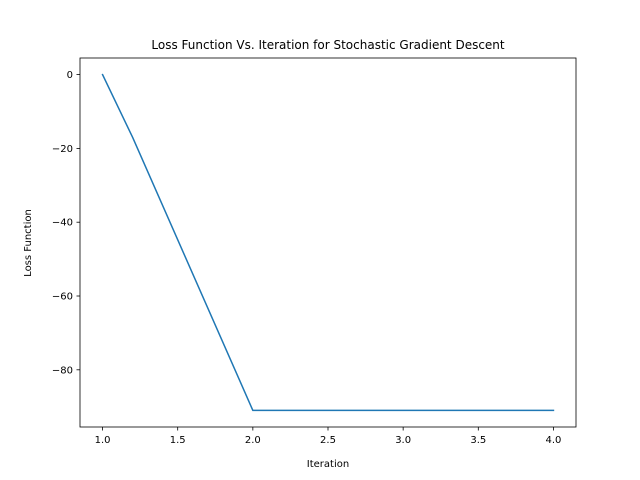 Image resolution: width=640 pixels, height=480 pixels. I want to click on x-tick-label: 1.5, so click(178, 440).